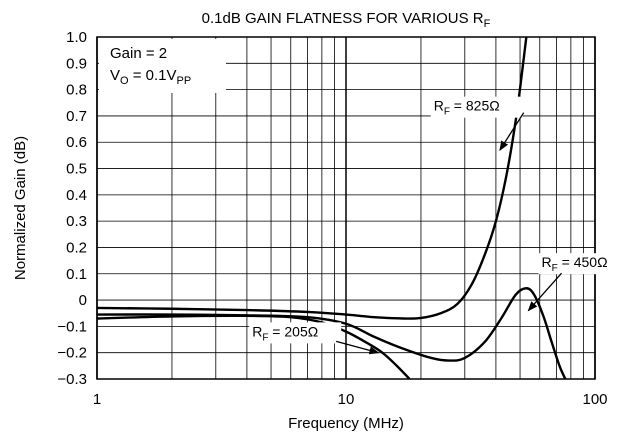 This screenshot has height=439, width=620. What do you see at coordinates (76, 169) in the screenshot?
I see `y-tick-label: 0.5` at bounding box center [76, 169].